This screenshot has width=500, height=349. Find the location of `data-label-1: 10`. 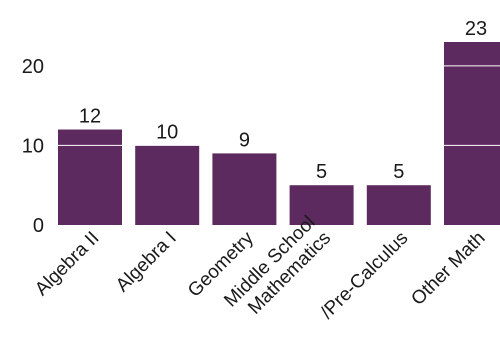

data-label-1: 10 is located at coordinates (167, 132).